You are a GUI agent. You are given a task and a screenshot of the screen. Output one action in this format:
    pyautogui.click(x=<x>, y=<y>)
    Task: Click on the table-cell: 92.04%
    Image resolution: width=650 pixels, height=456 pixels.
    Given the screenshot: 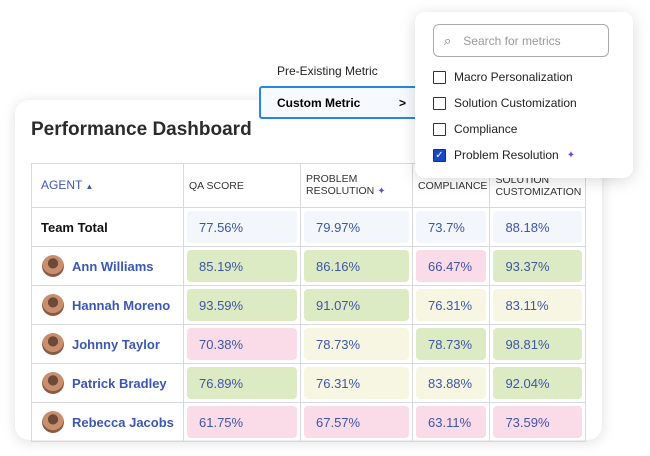 What is the action you would take?
    pyautogui.click(x=537, y=383)
    